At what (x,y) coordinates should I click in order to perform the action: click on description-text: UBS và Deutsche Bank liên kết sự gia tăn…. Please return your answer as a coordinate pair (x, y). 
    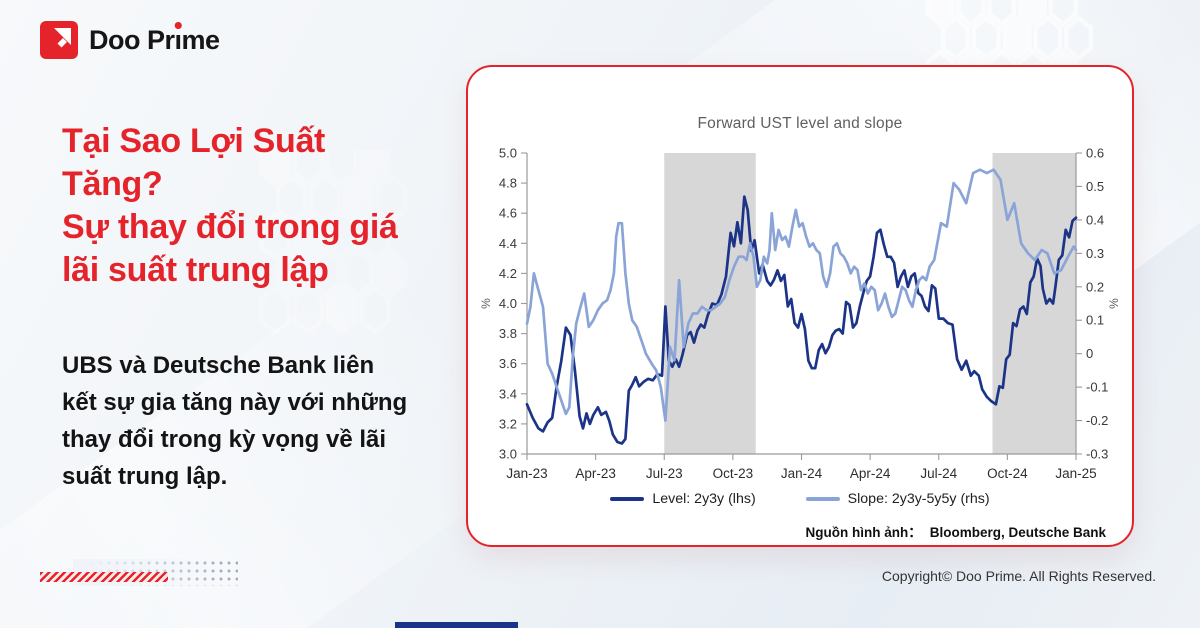
    Looking at the image, I should click on (234, 421).